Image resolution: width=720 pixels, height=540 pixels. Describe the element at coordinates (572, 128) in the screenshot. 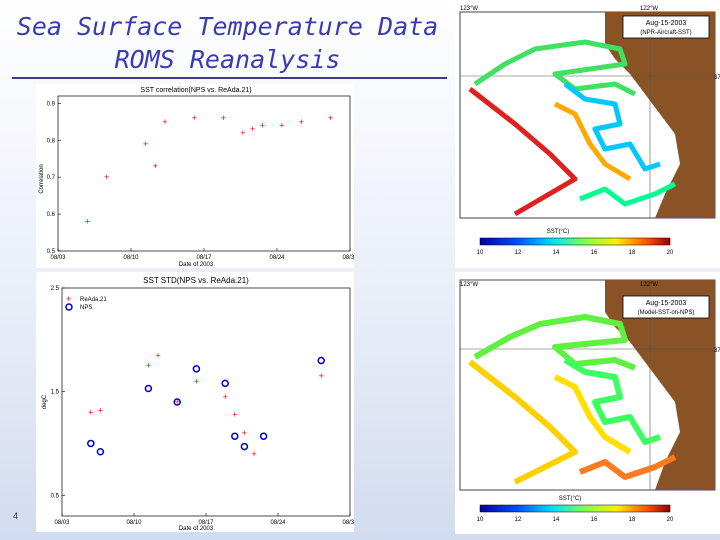

I see `flight-track` at that location.